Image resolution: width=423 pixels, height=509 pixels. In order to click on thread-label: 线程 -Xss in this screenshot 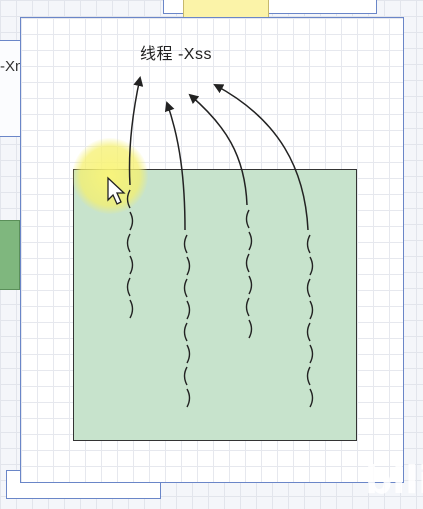, I will do `click(176, 54)`.